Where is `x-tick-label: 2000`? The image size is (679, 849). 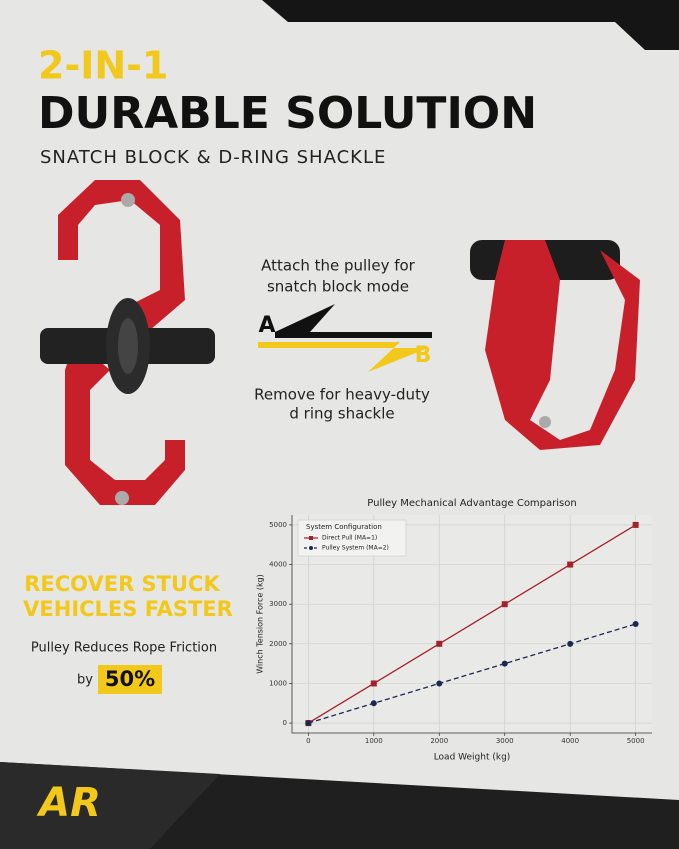 x-tick-label: 2000 is located at coordinates (439, 741).